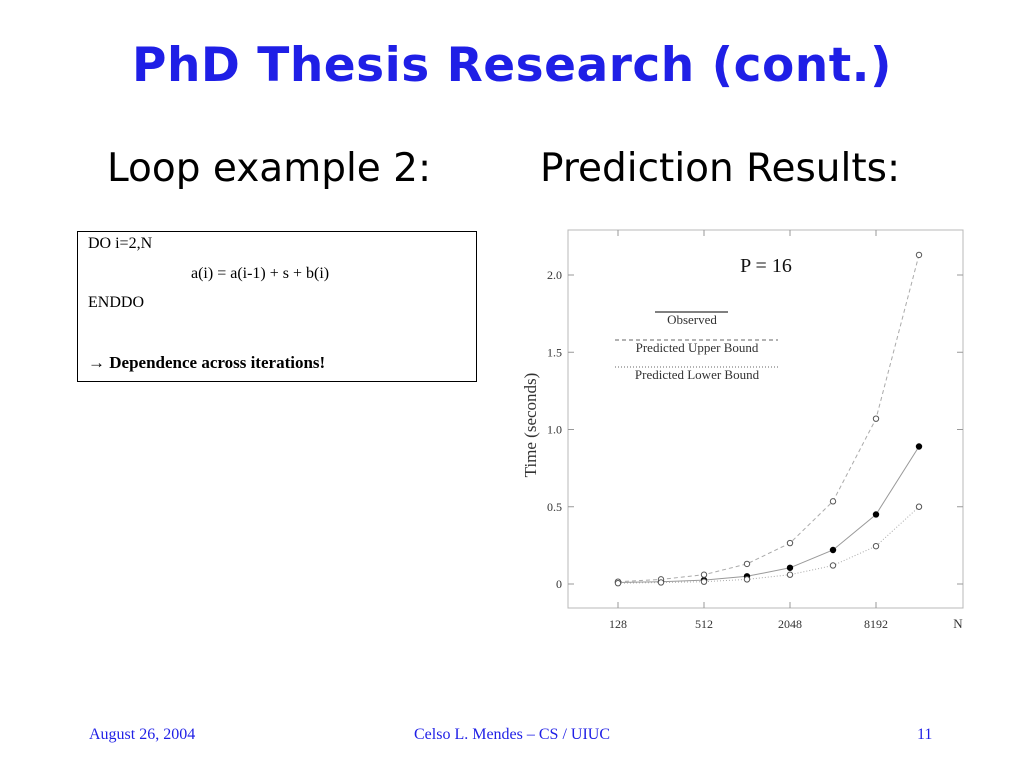  Describe the element at coordinates (925, 734) in the screenshot. I see `footer-page-number: 11` at that location.